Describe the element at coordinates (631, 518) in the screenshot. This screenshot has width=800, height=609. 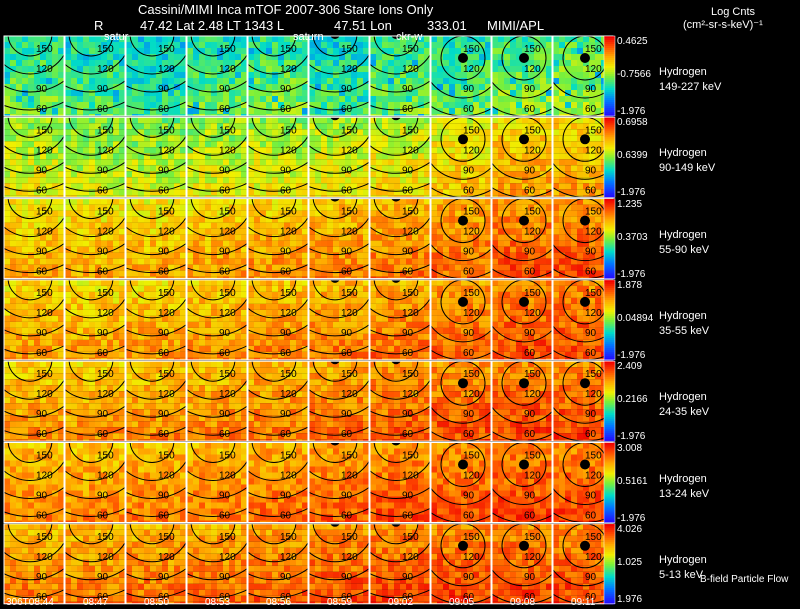
I see `colorbar-cmin-label: -1.976` at that location.